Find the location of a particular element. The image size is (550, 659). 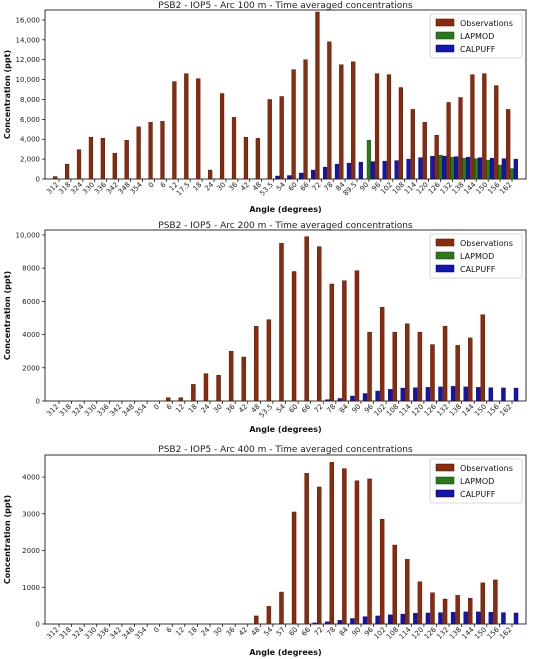

x-tick-label: 89.5 is located at coordinates (350, 189).